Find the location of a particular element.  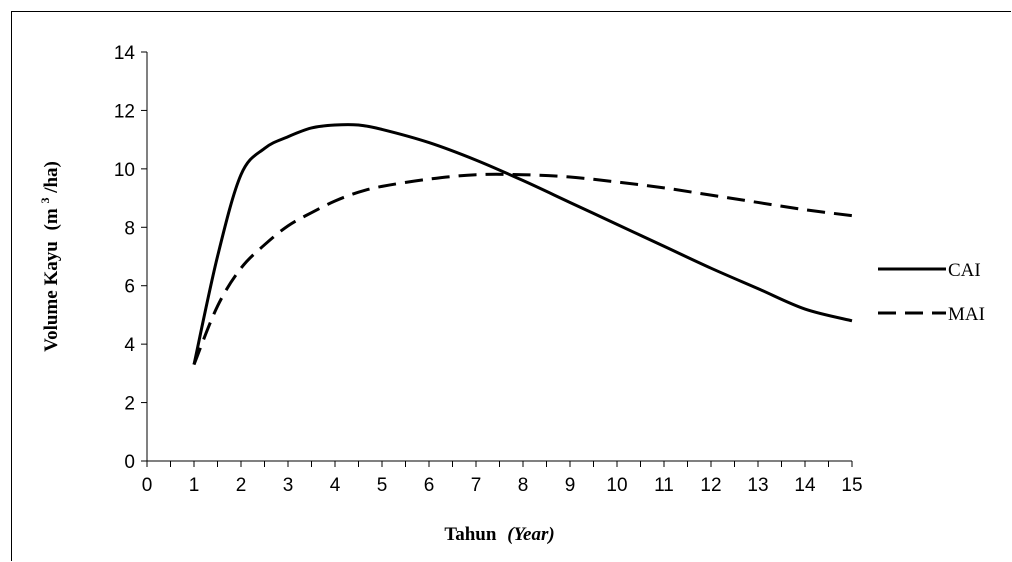

x-axis-title-main: Tahun is located at coordinates (470, 534).